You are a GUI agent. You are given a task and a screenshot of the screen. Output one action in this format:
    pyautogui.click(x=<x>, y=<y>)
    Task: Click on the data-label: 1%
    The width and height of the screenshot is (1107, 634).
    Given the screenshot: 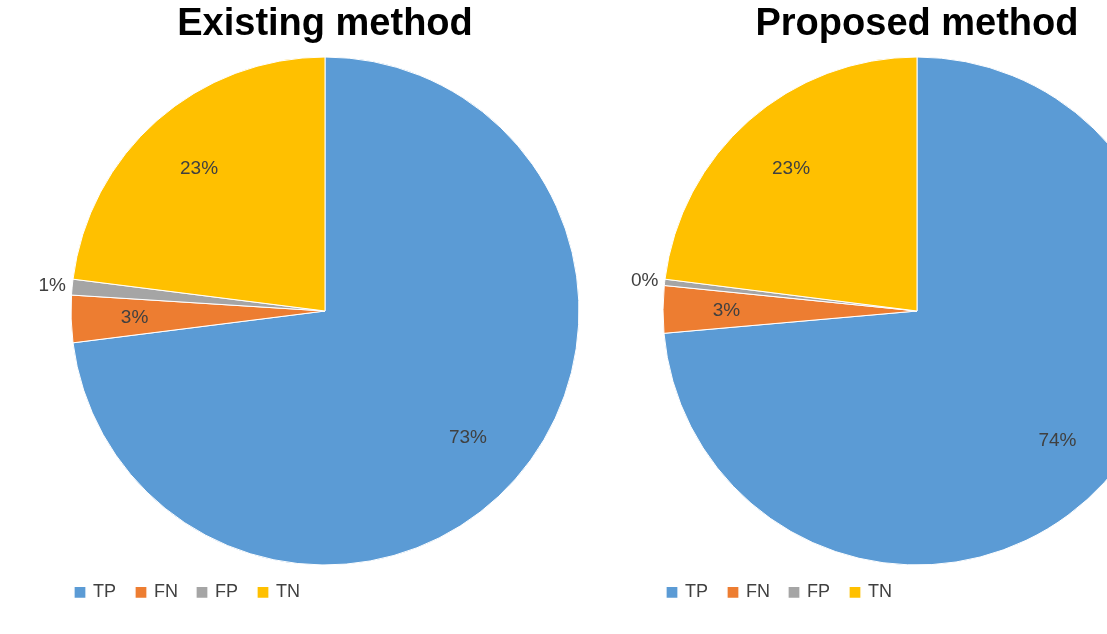 What is the action you would take?
    pyautogui.click(x=52, y=285)
    